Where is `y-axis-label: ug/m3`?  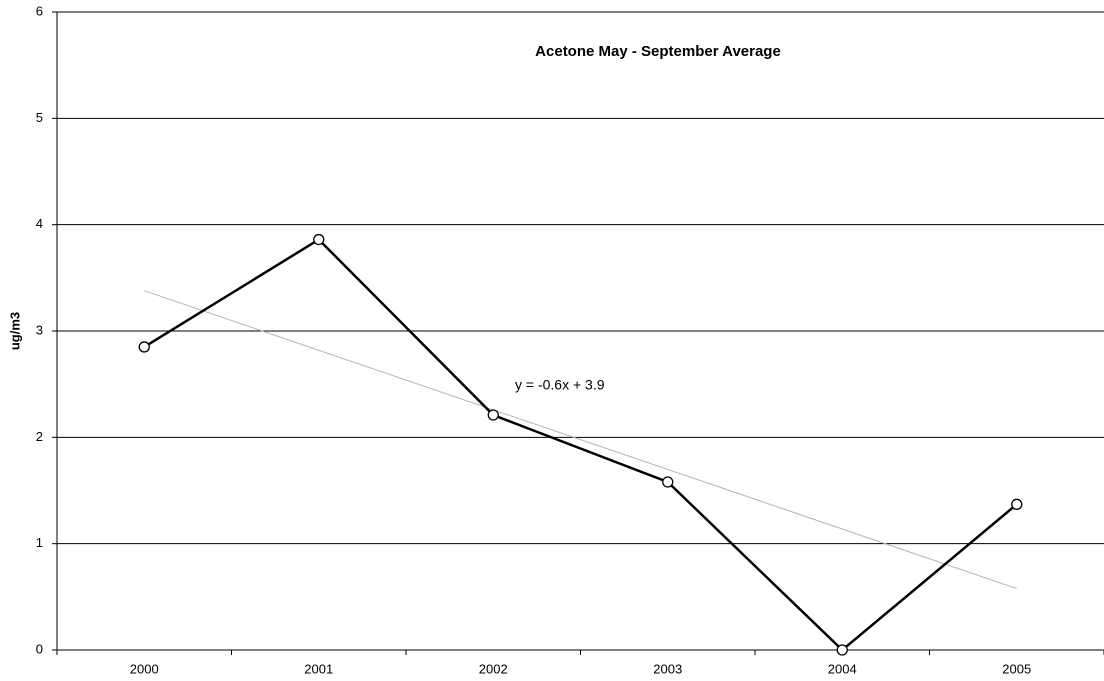 y-axis-label: ug/m3 is located at coordinates (14, 331).